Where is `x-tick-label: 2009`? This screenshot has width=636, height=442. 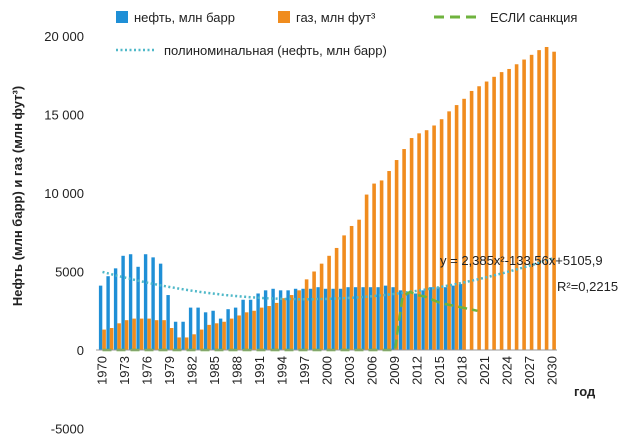 x-tick-label: 2009 is located at coordinates (394, 370).